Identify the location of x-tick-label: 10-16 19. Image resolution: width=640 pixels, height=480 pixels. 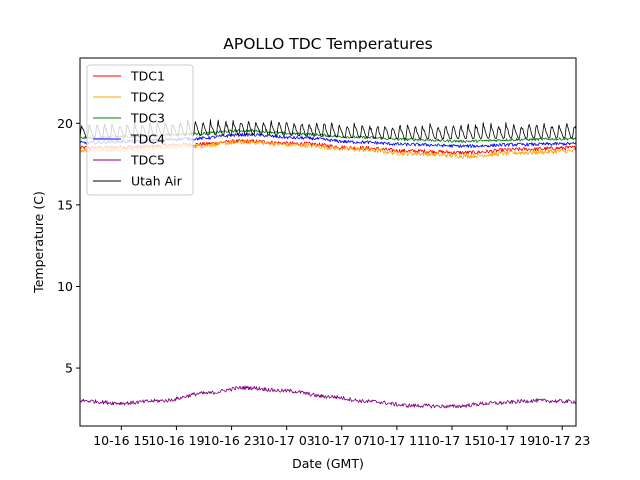
(176, 440).